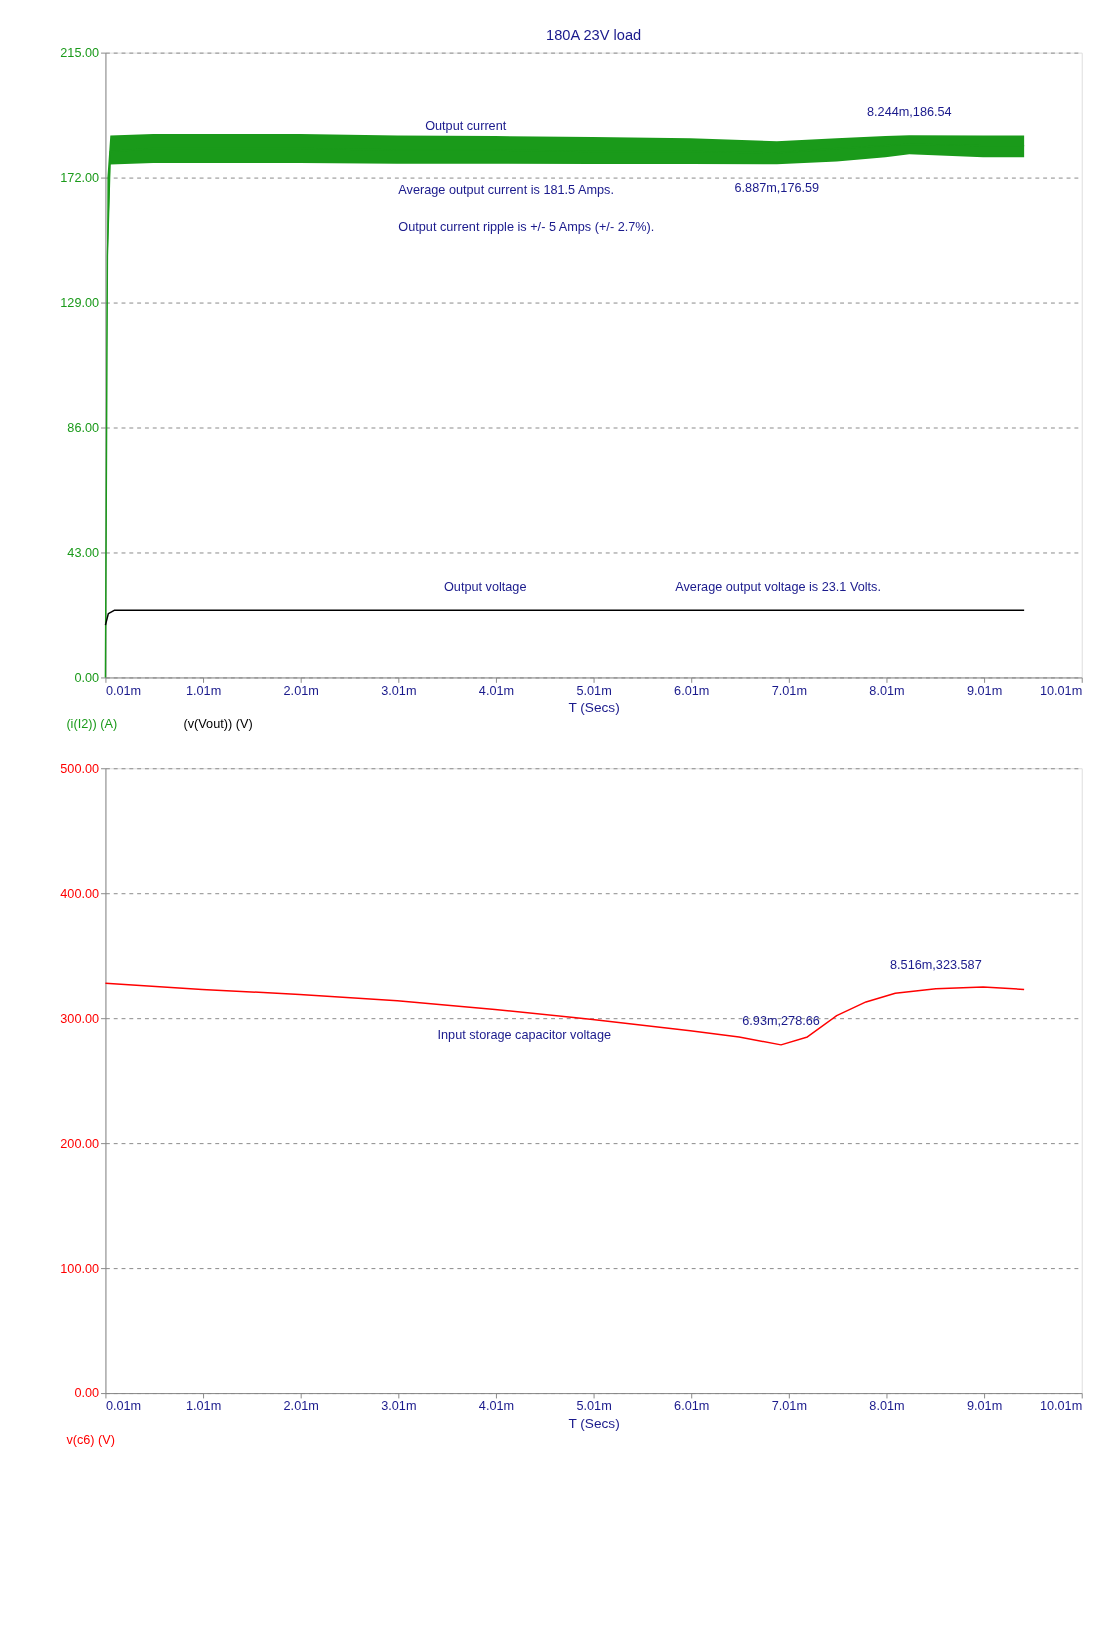  What do you see at coordinates (564, 1014) in the screenshot?
I see `line-series` at bounding box center [564, 1014].